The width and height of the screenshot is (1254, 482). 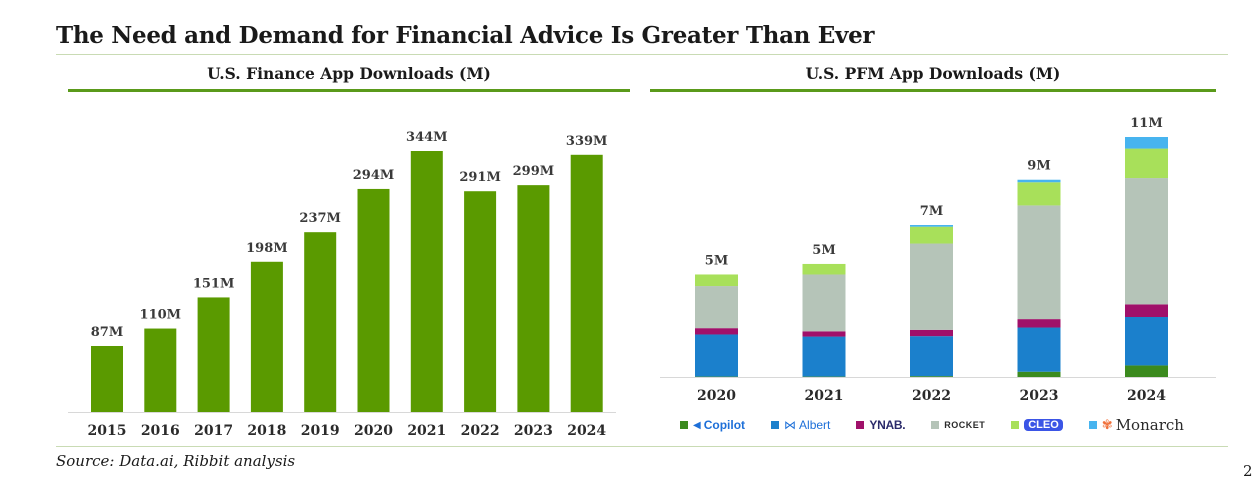 What do you see at coordinates (349, 90) in the screenshot?
I see `left-title-underline` at bounding box center [349, 90].